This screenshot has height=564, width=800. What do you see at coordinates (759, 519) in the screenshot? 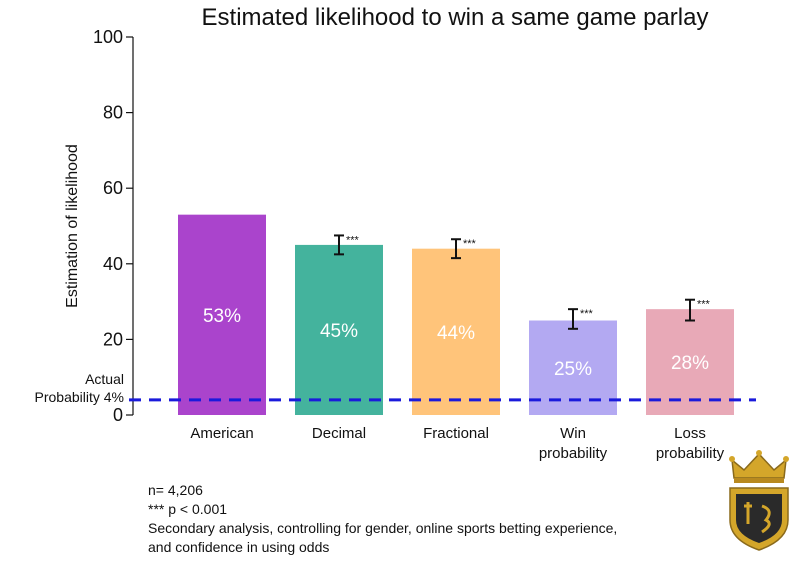
I see `shield-icon` at bounding box center [759, 519].